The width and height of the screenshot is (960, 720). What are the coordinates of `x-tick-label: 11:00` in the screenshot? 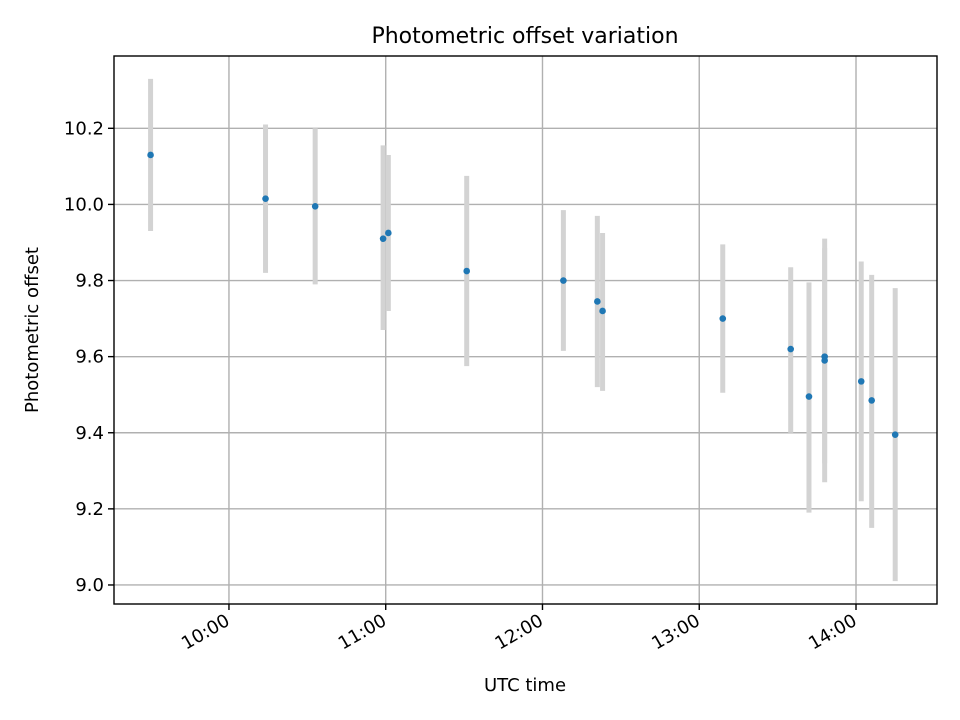 It's located at (362, 632).